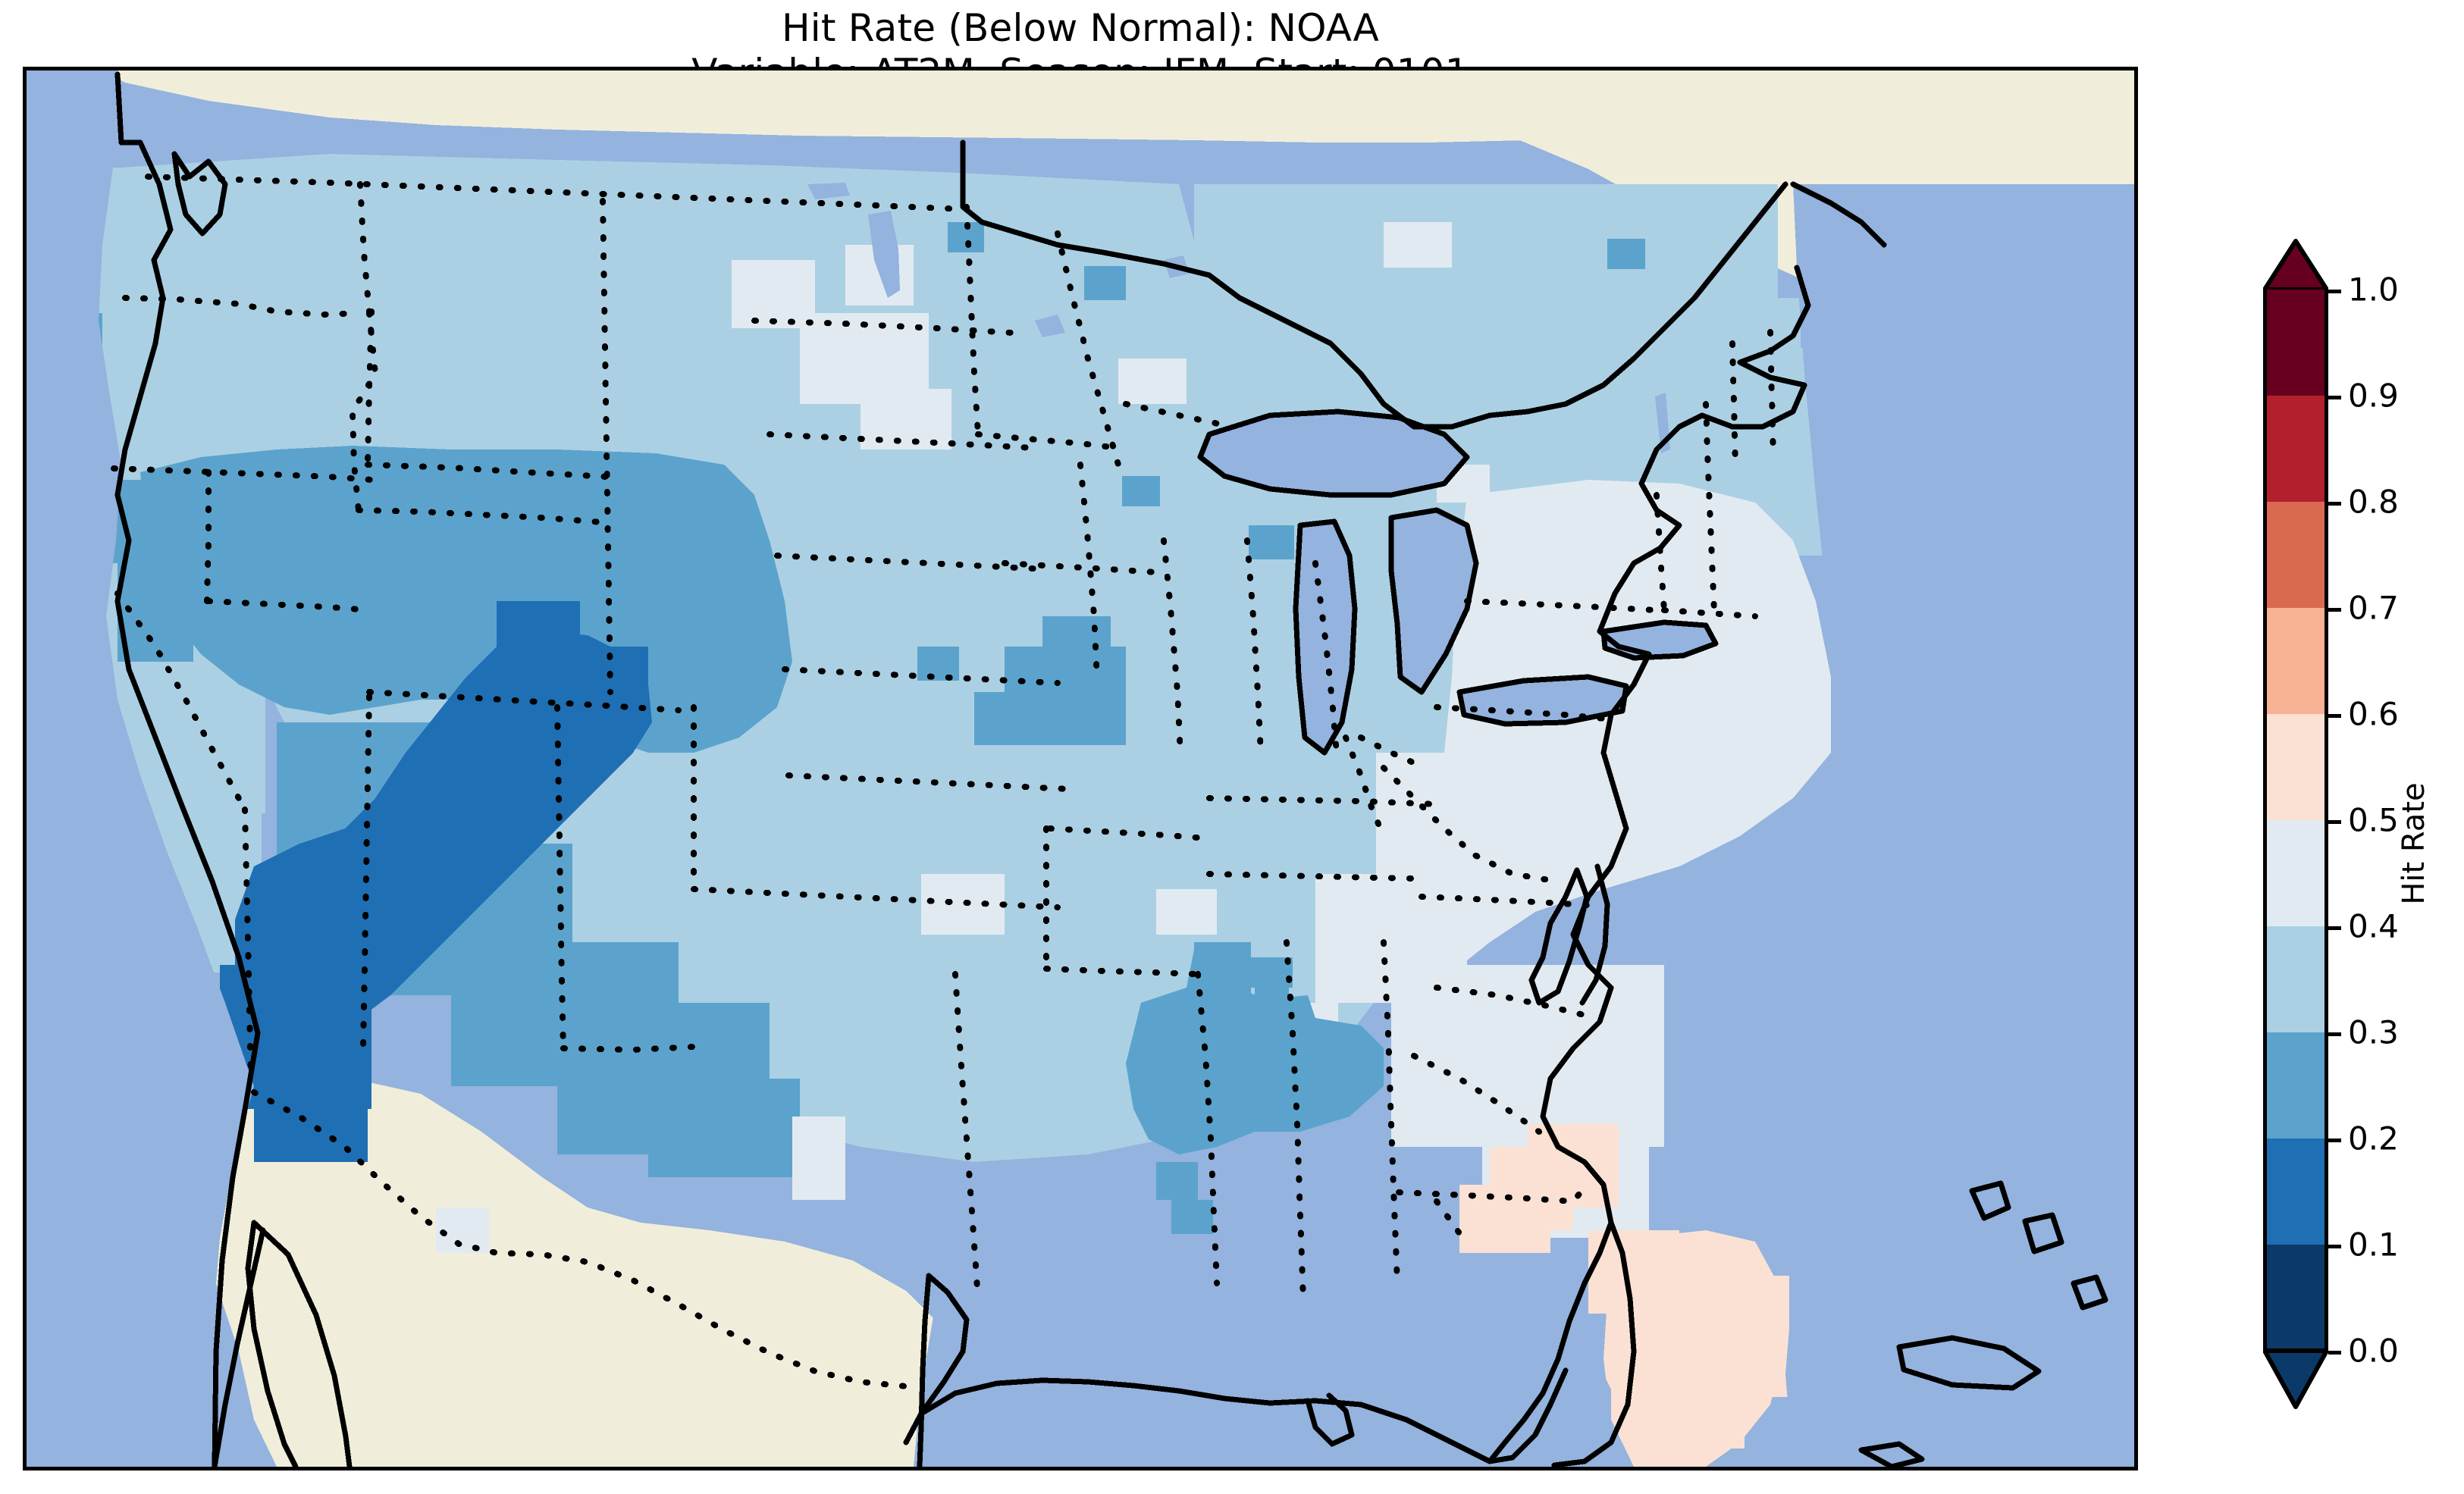 The width and height of the screenshot is (2464, 1494). Describe the element at coordinates (2374, 1245) in the screenshot. I see `colorbar-tick-label: 0.1` at that location.